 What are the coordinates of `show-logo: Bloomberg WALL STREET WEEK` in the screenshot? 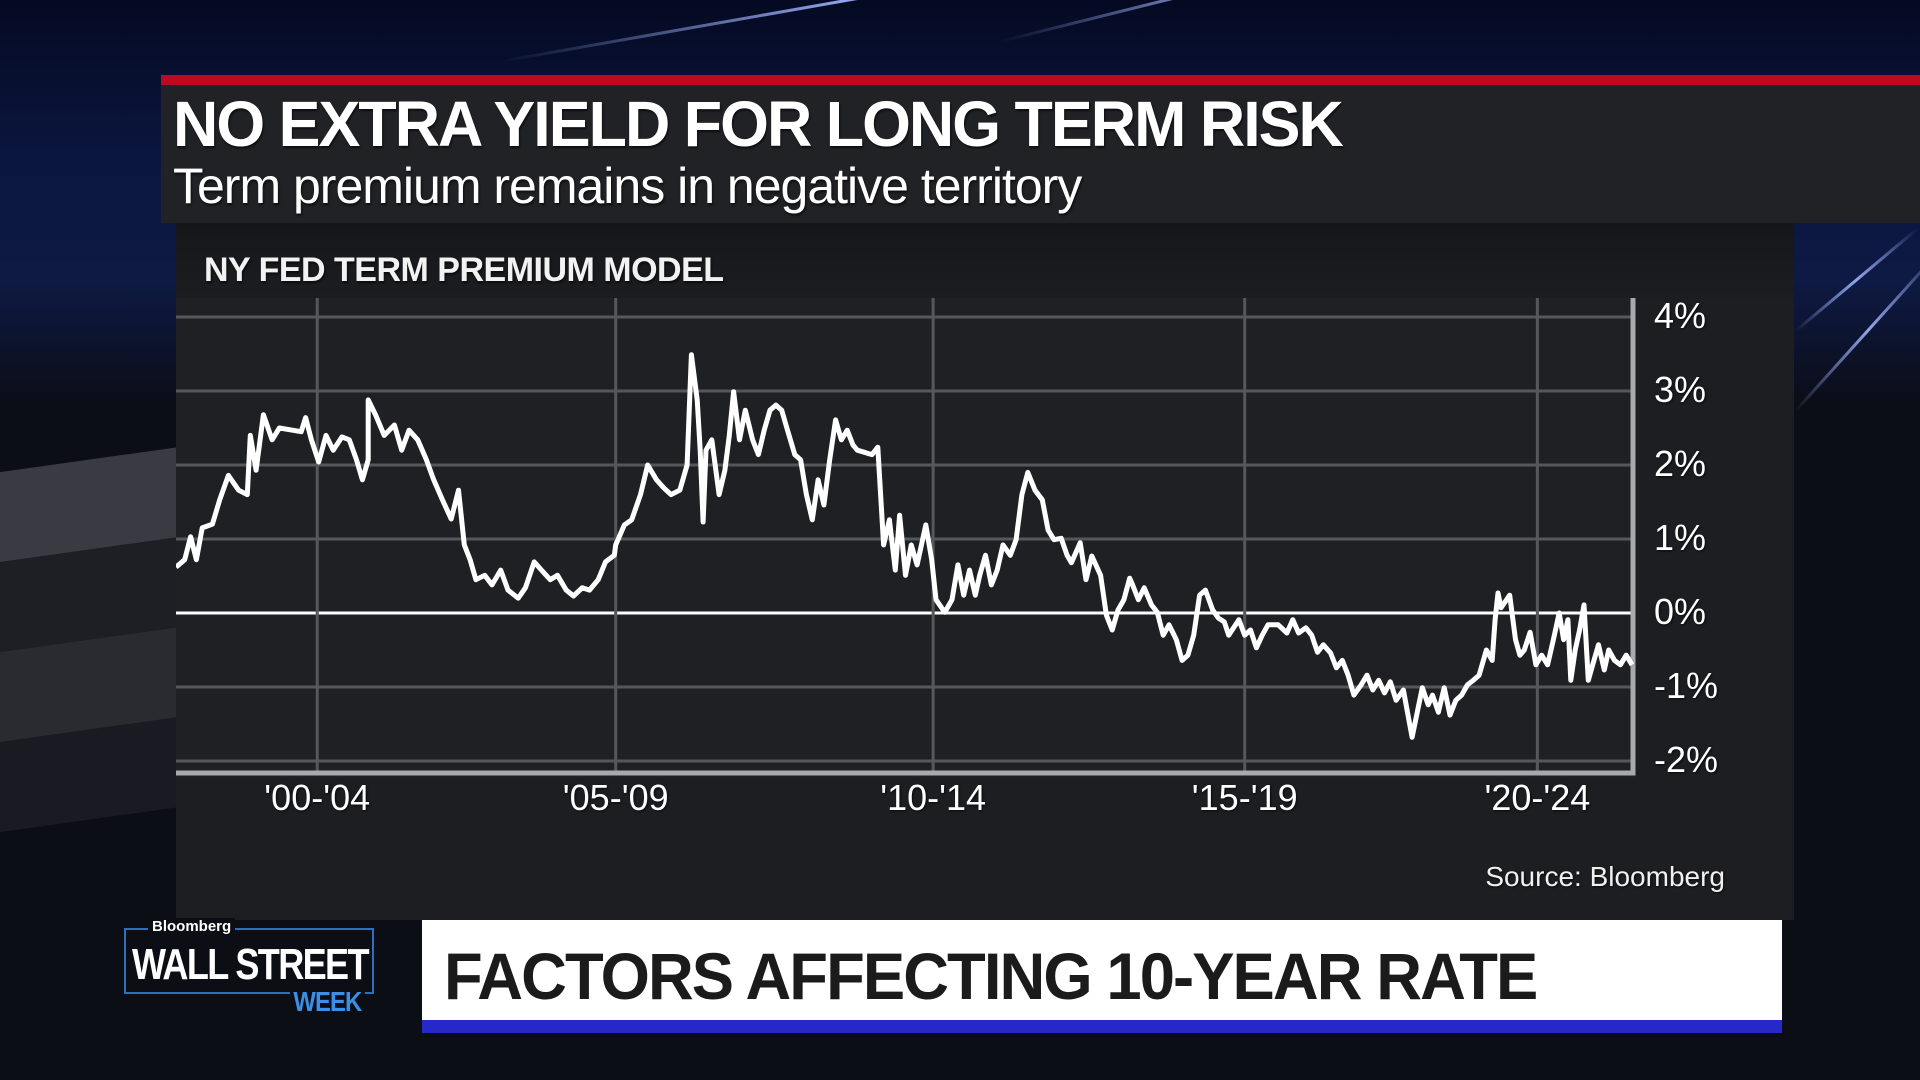 It's located at (249, 968).